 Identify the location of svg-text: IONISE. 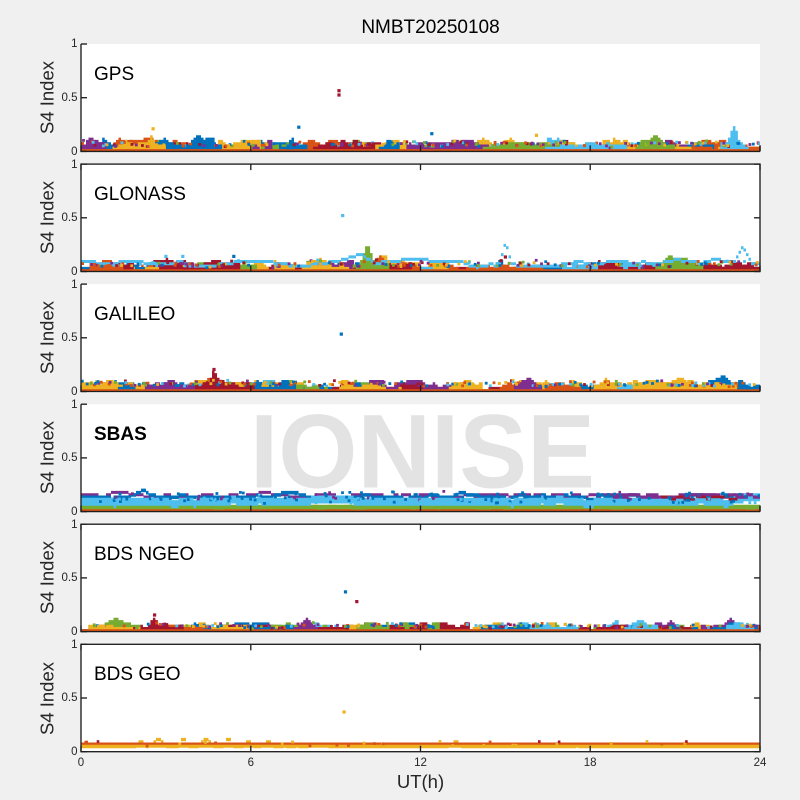
(422, 451).